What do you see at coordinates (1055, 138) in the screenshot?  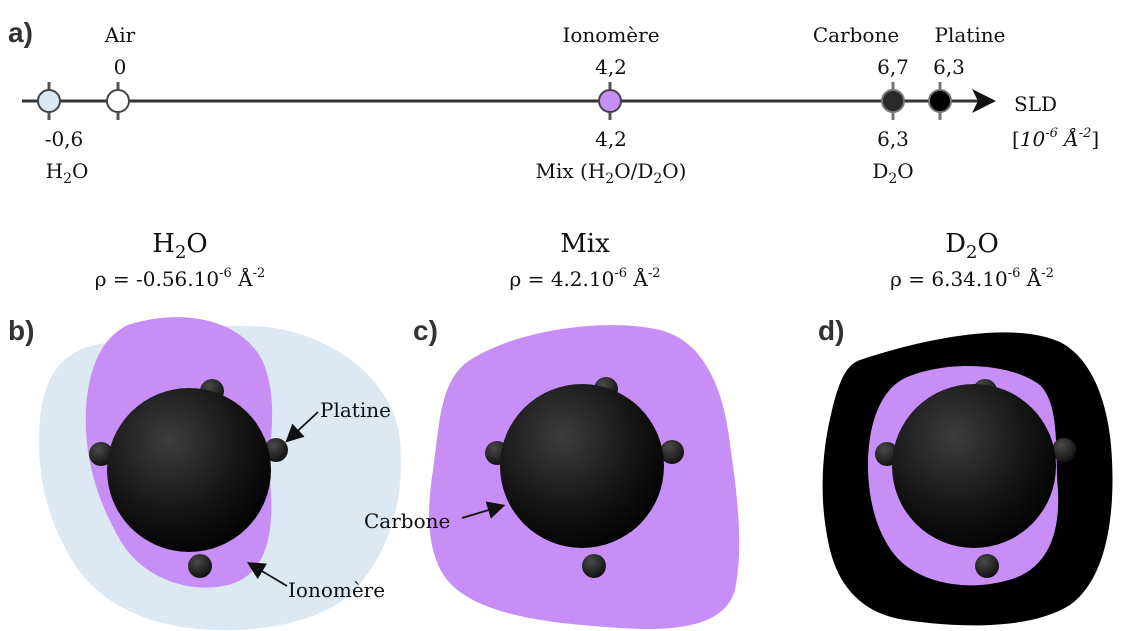 I see `axis-unit: [10-6 Å-2]` at bounding box center [1055, 138].